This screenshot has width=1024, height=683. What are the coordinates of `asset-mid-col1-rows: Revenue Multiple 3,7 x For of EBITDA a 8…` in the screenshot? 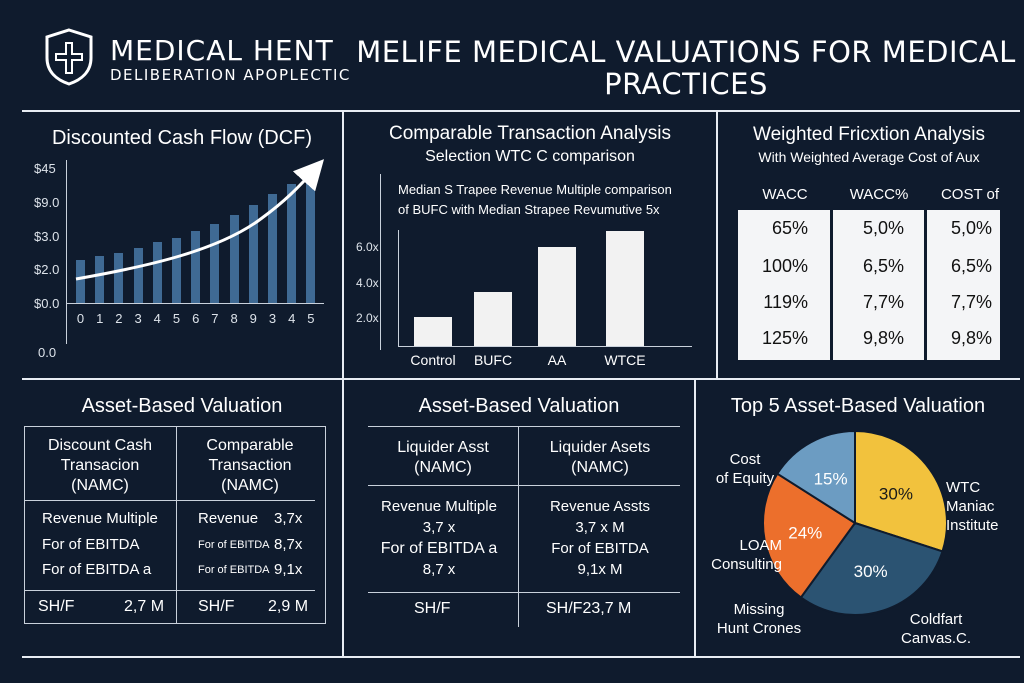 It's located at (439, 538).